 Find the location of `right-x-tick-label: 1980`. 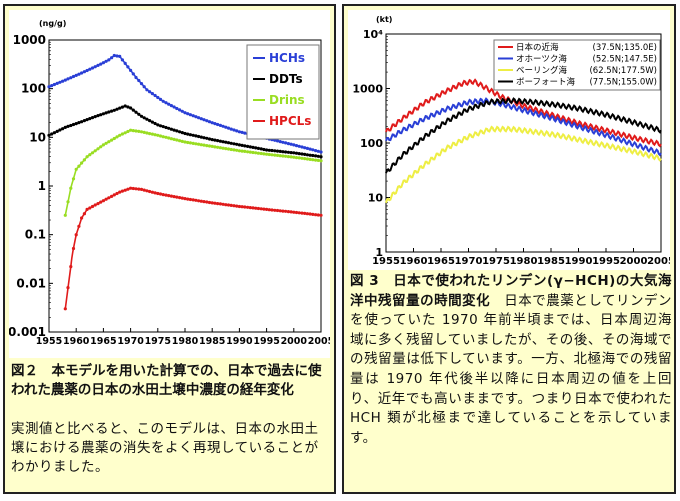

right-x-tick-label: 1980 is located at coordinates (524, 261).